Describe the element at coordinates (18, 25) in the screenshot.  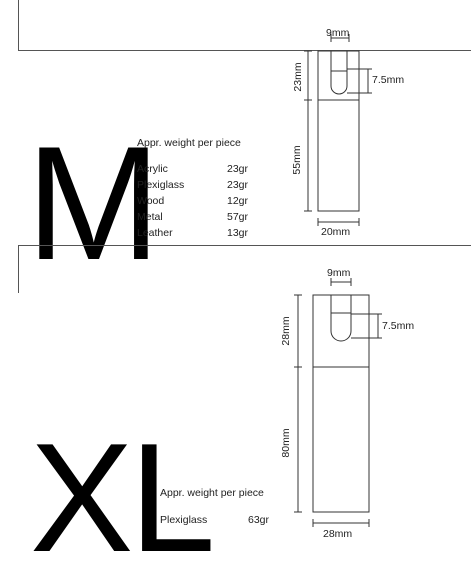
I see `section-m-top-rule` at that location.